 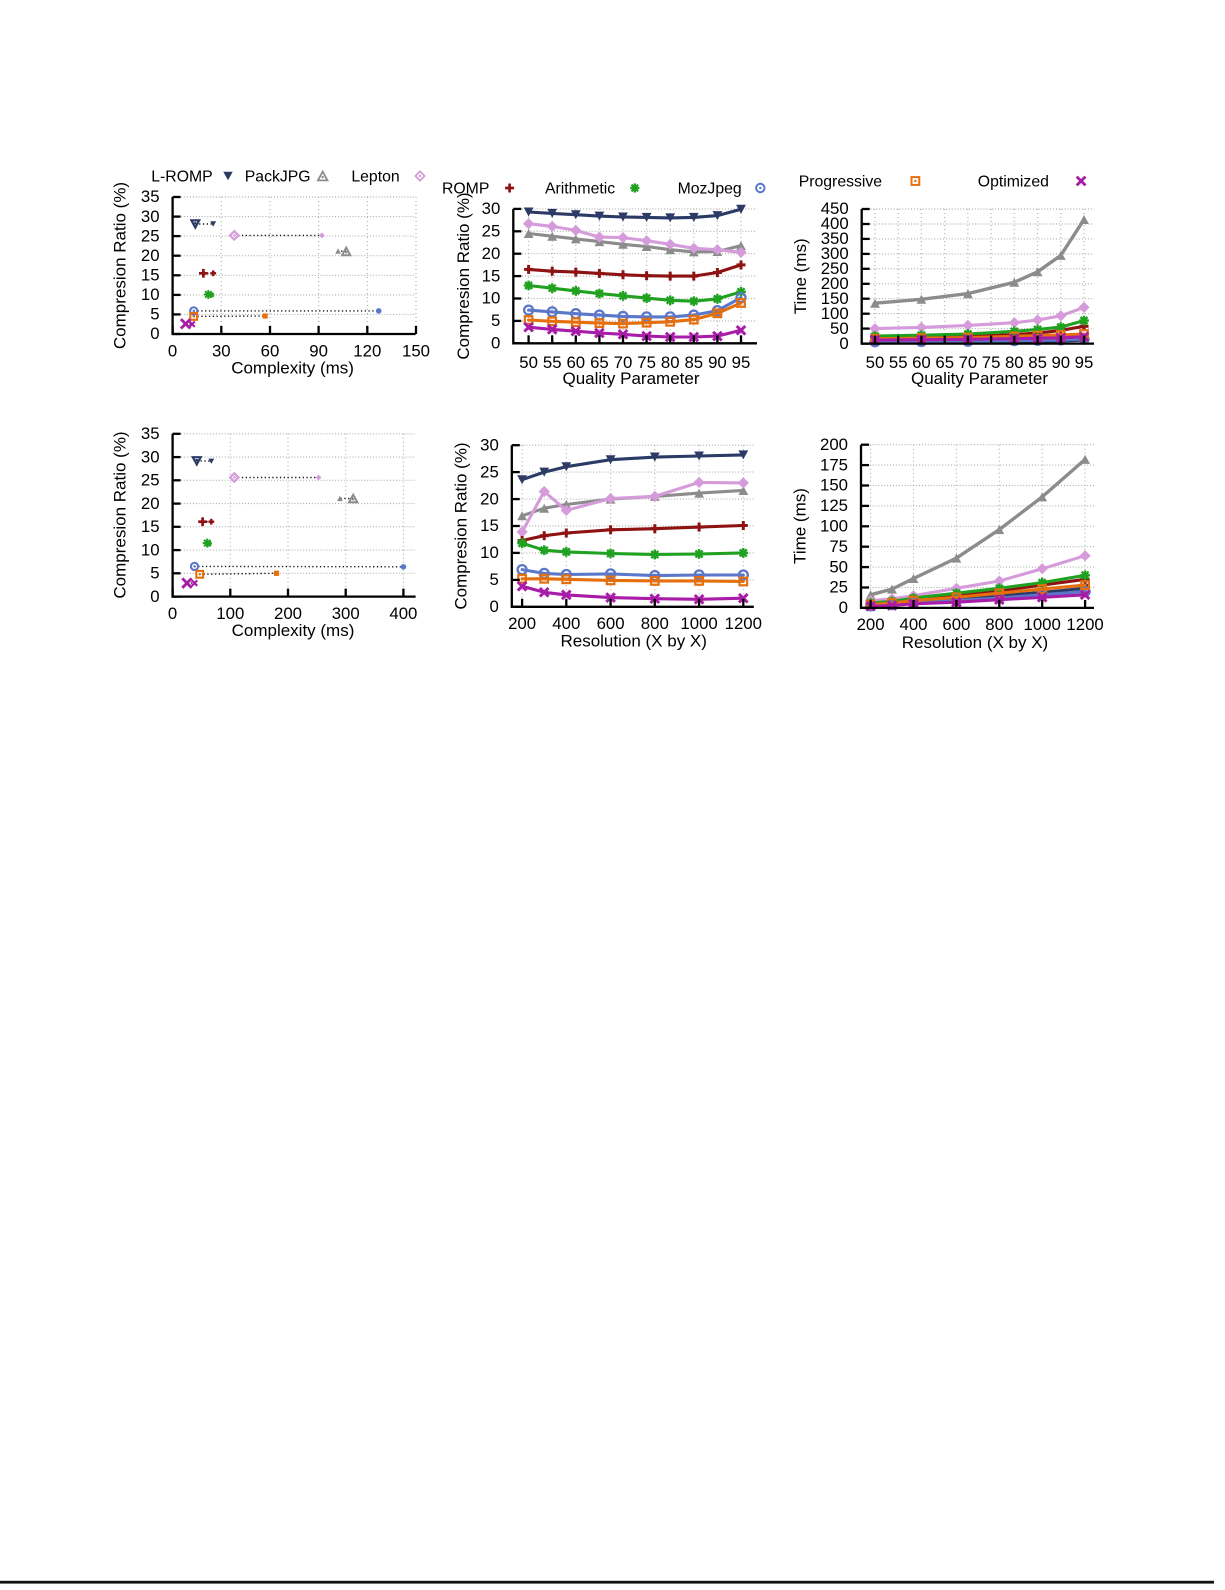 What do you see at coordinates (367, 351) in the screenshot?
I see `svg-text: 120` at bounding box center [367, 351].